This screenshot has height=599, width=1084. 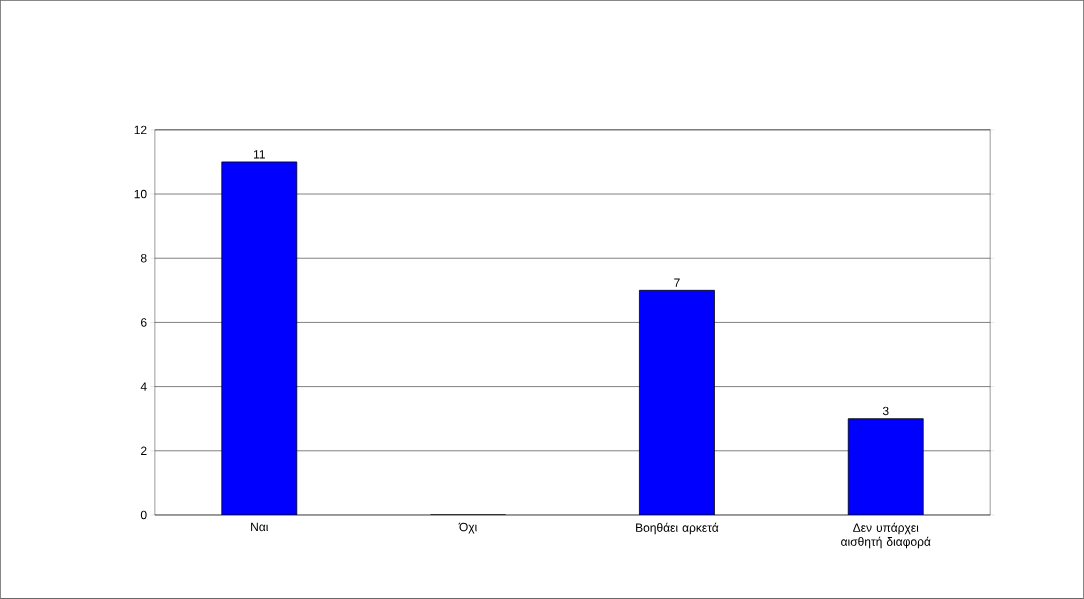 I want to click on data-label: 11, so click(x=259, y=154).